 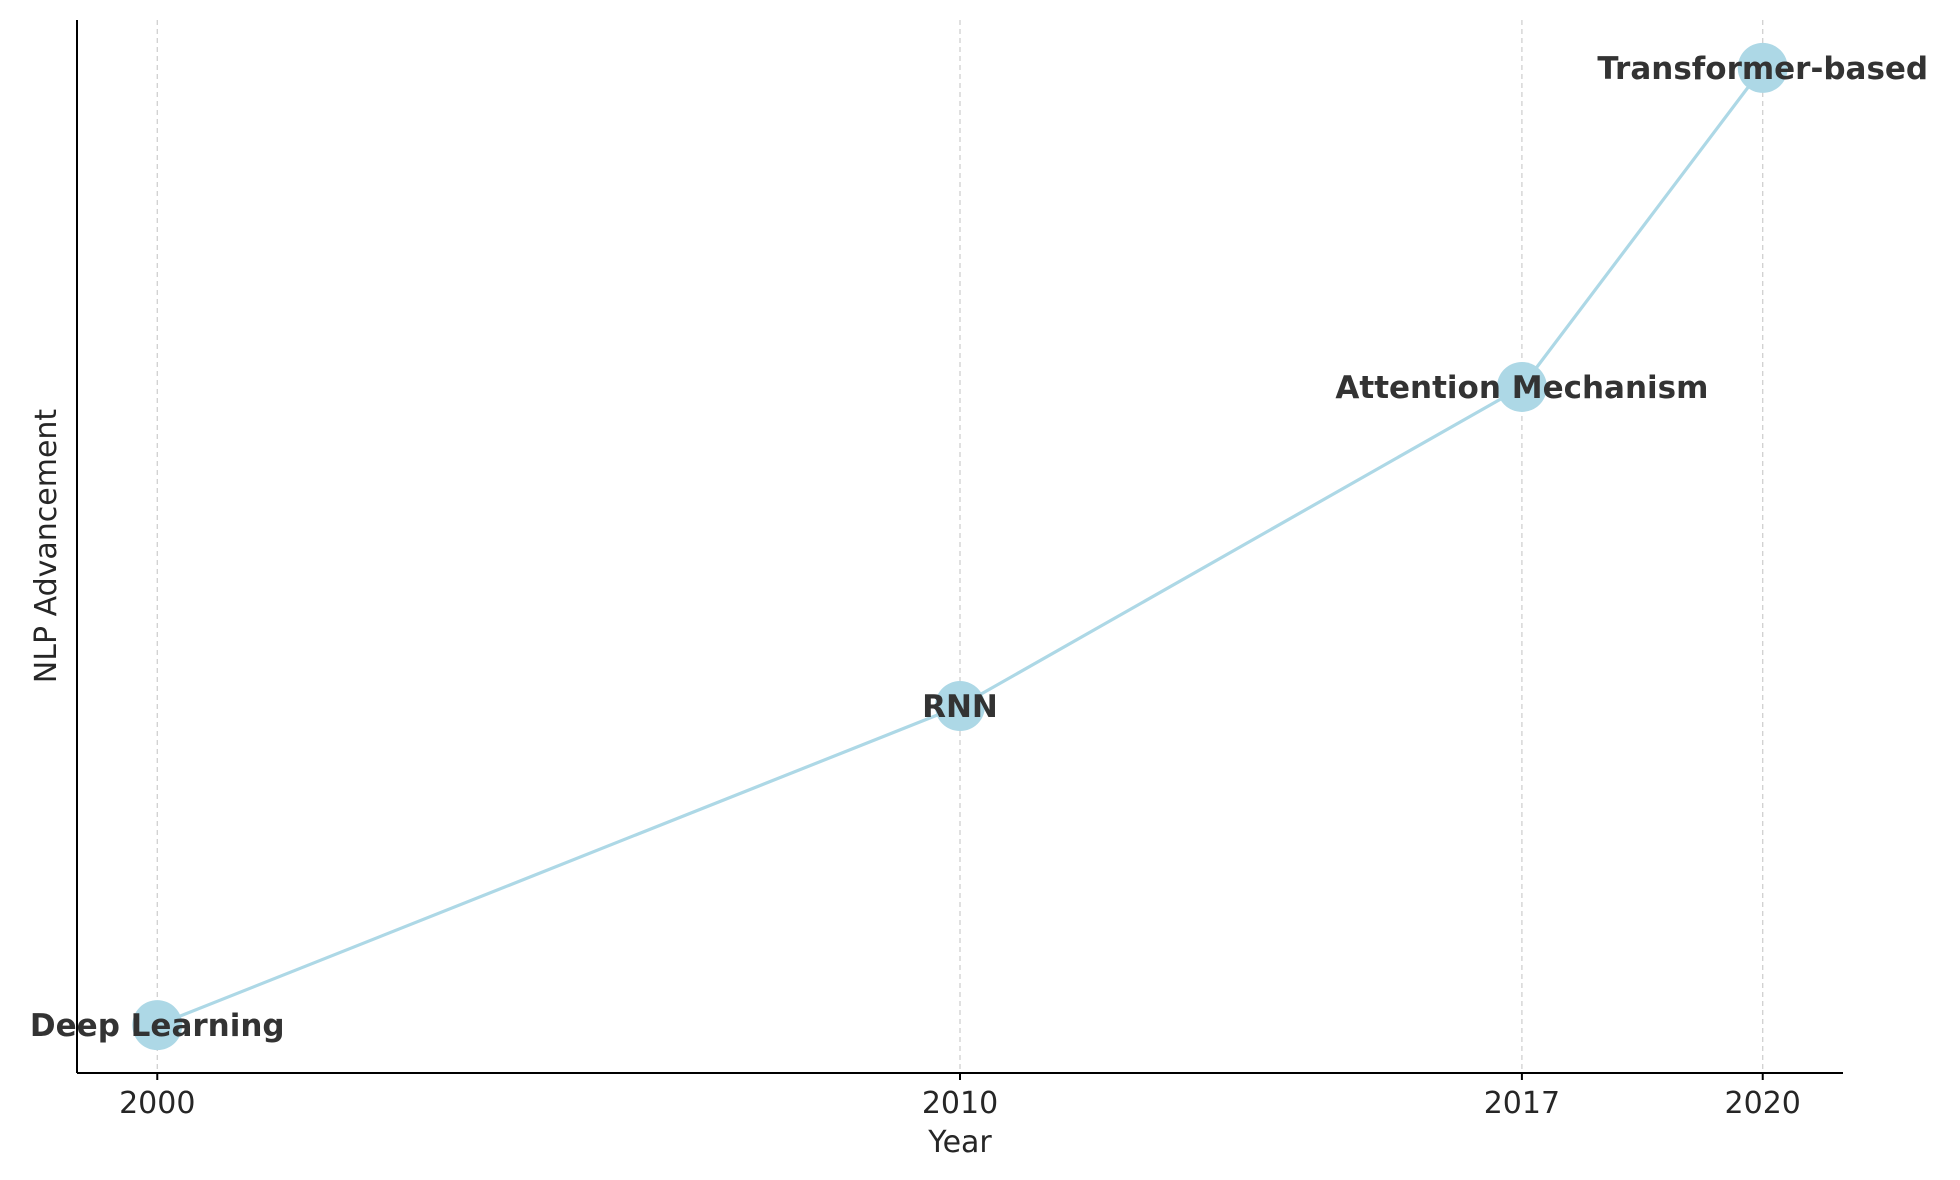 What do you see at coordinates (157, 1103) in the screenshot?
I see `x-tick-label: 2000` at bounding box center [157, 1103].